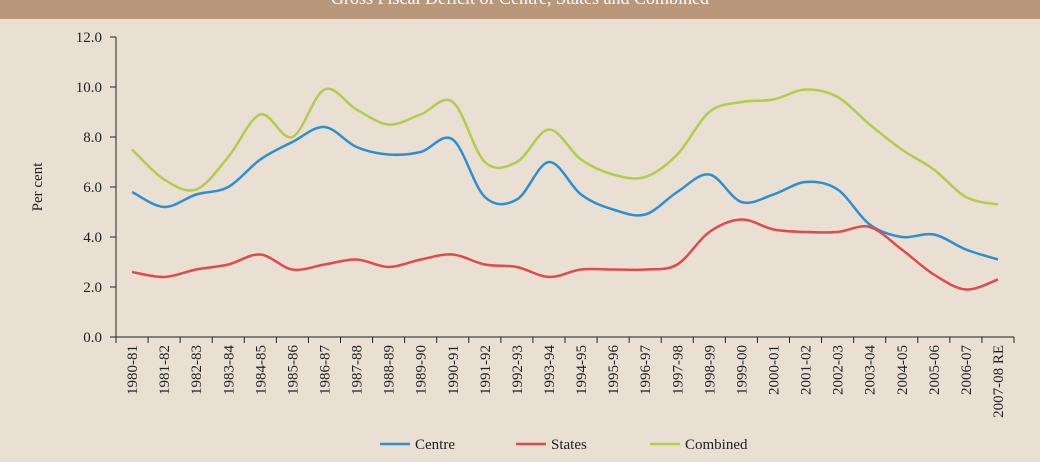 Image resolution: width=1040 pixels, height=462 pixels. What do you see at coordinates (229, 370) in the screenshot?
I see `x-tick-label: 1983-84` at bounding box center [229, 370].